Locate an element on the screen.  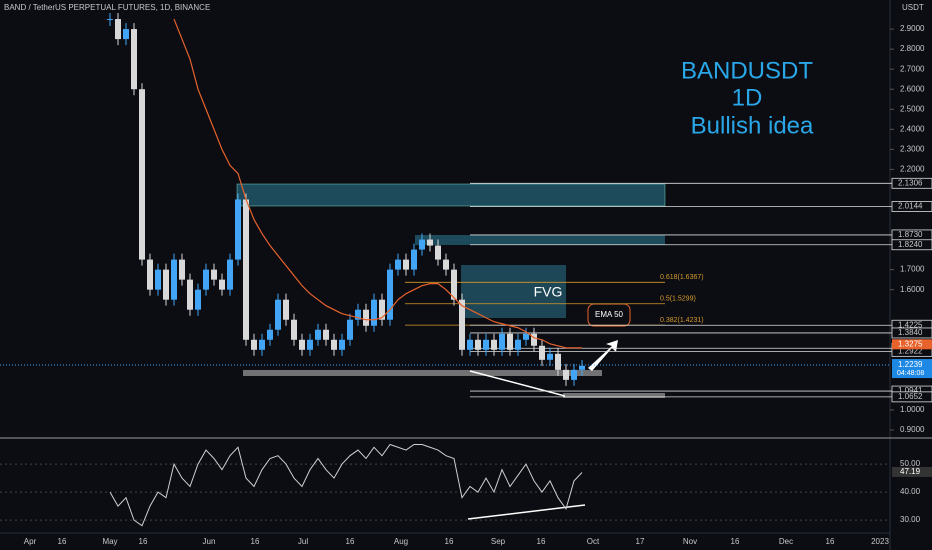
price-label: 1.8730 is located at coordinates (910, 234).